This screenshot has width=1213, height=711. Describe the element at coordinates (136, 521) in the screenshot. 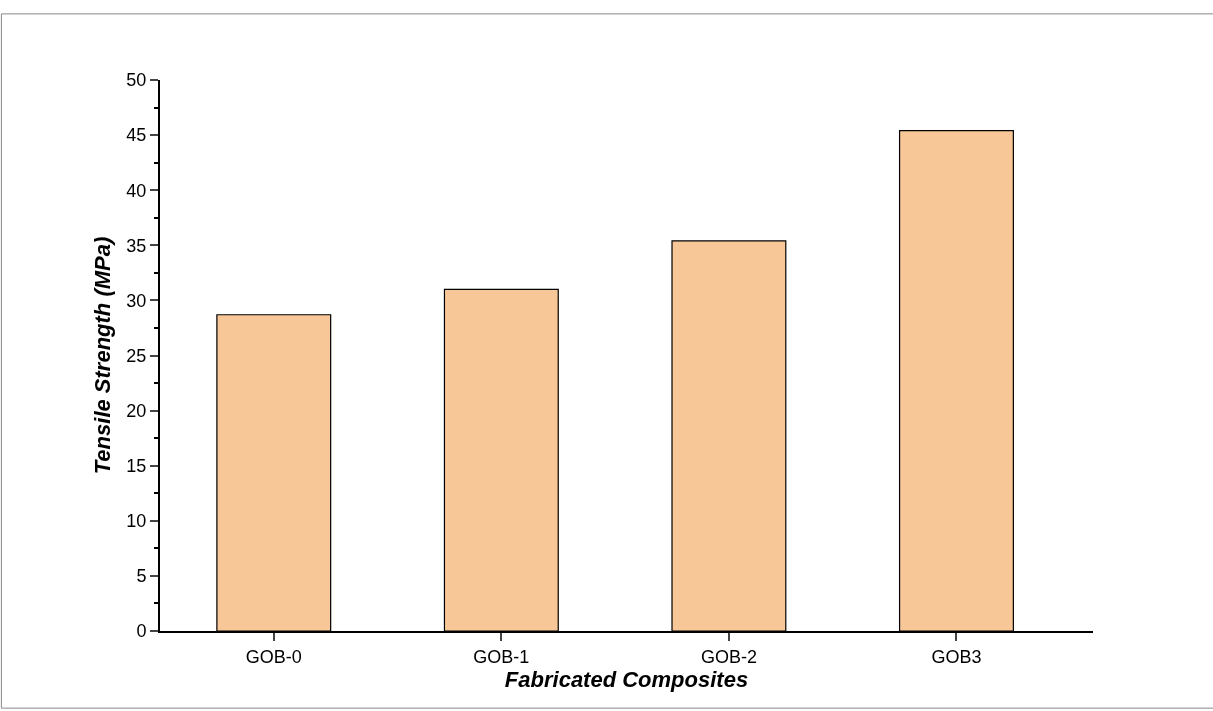

I see `y-tick-label: 10` at that location.